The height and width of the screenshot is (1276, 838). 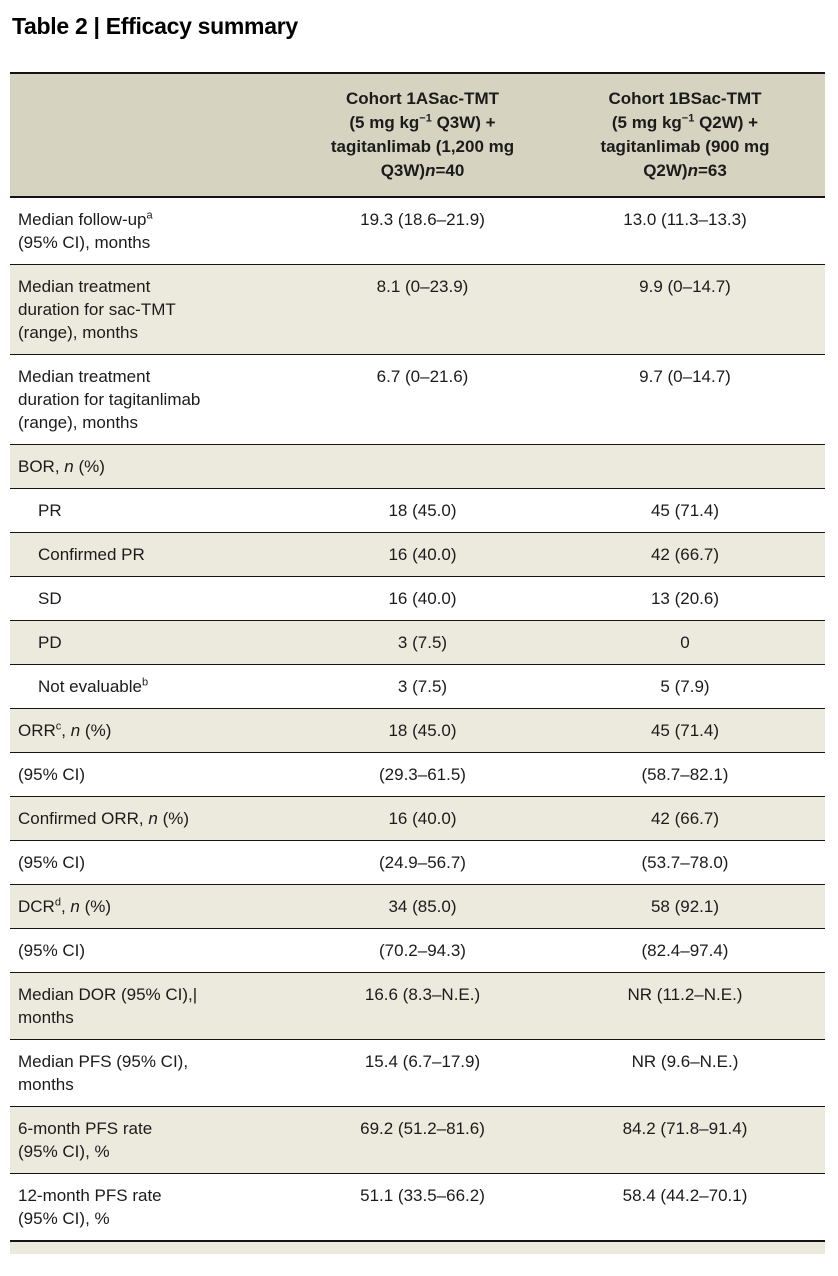 What do you see at coordinates (422, 399) in the screenshot?
I see `cell-value: 6.7 (0–21.6)` at bounding box center [422, 399].